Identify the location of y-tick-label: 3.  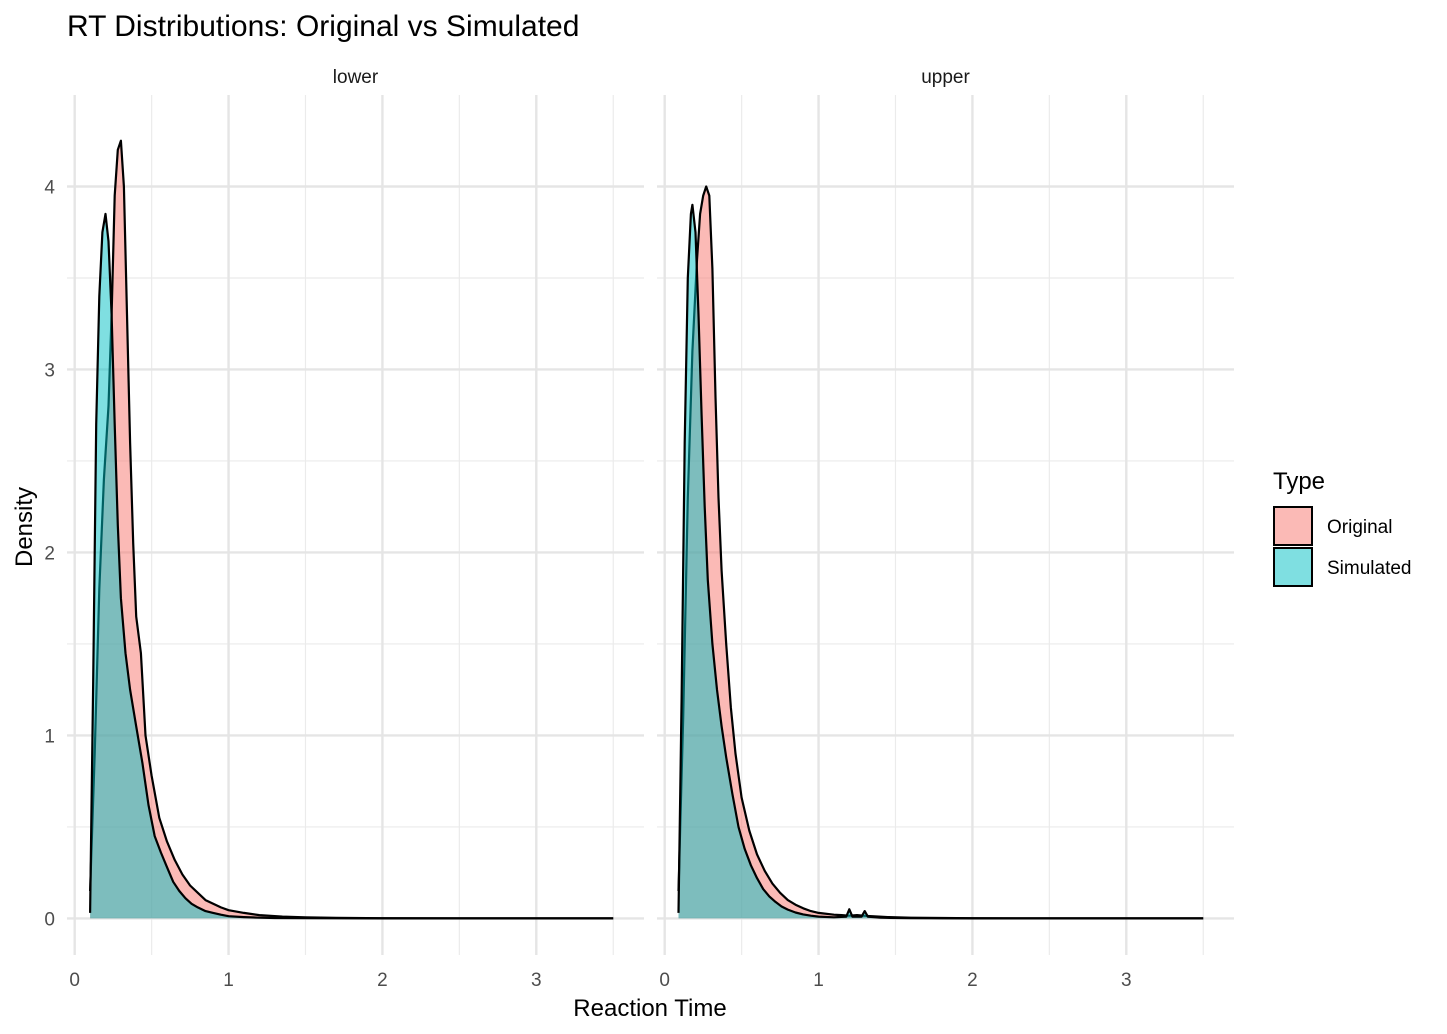
(49, 370).